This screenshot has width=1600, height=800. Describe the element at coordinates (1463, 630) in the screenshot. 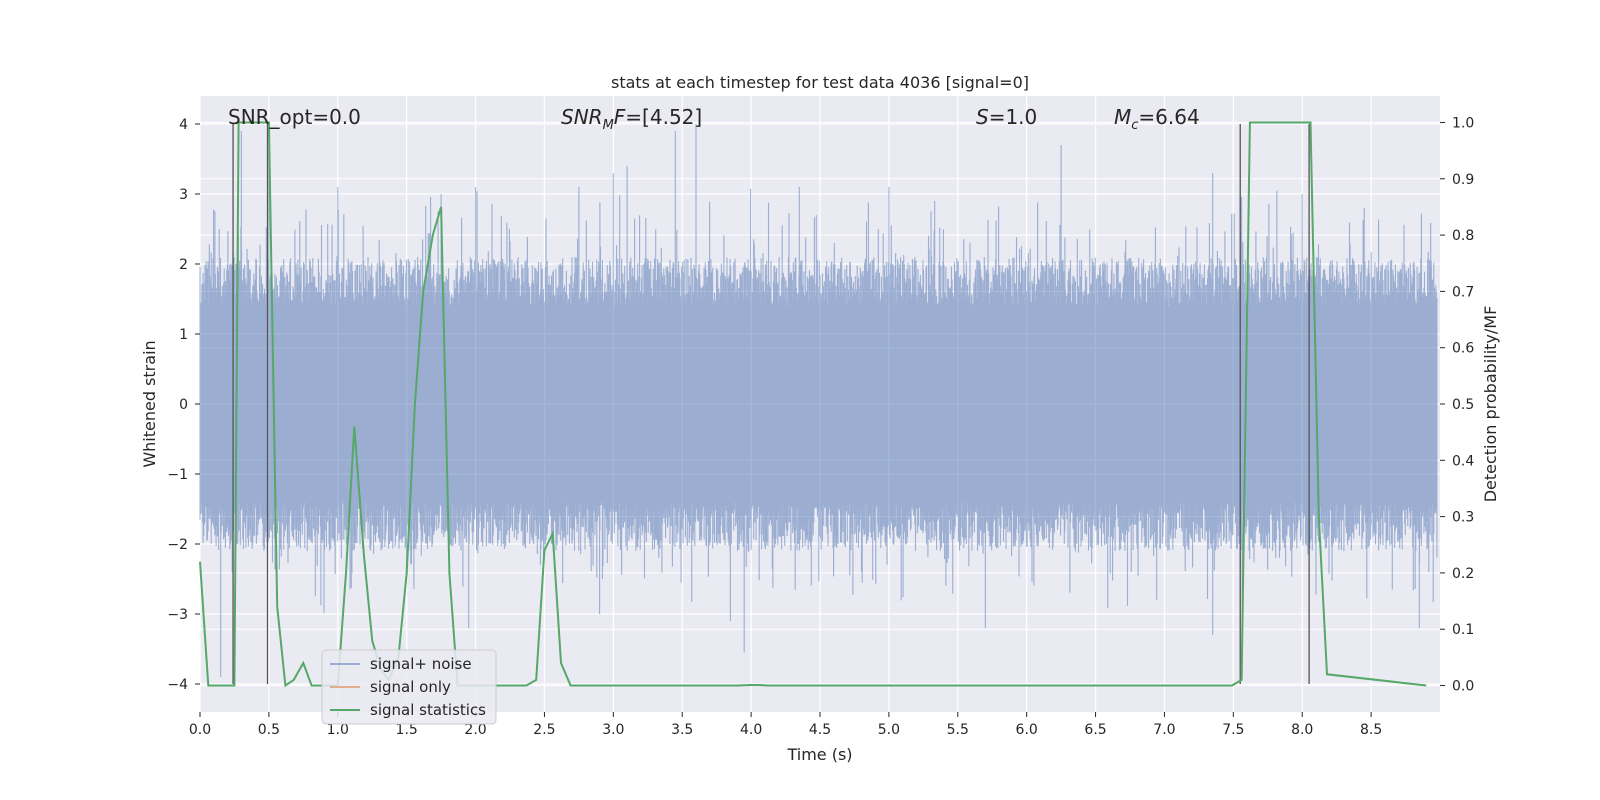

I see `y2-tick-label-1: 0.1` at that location.